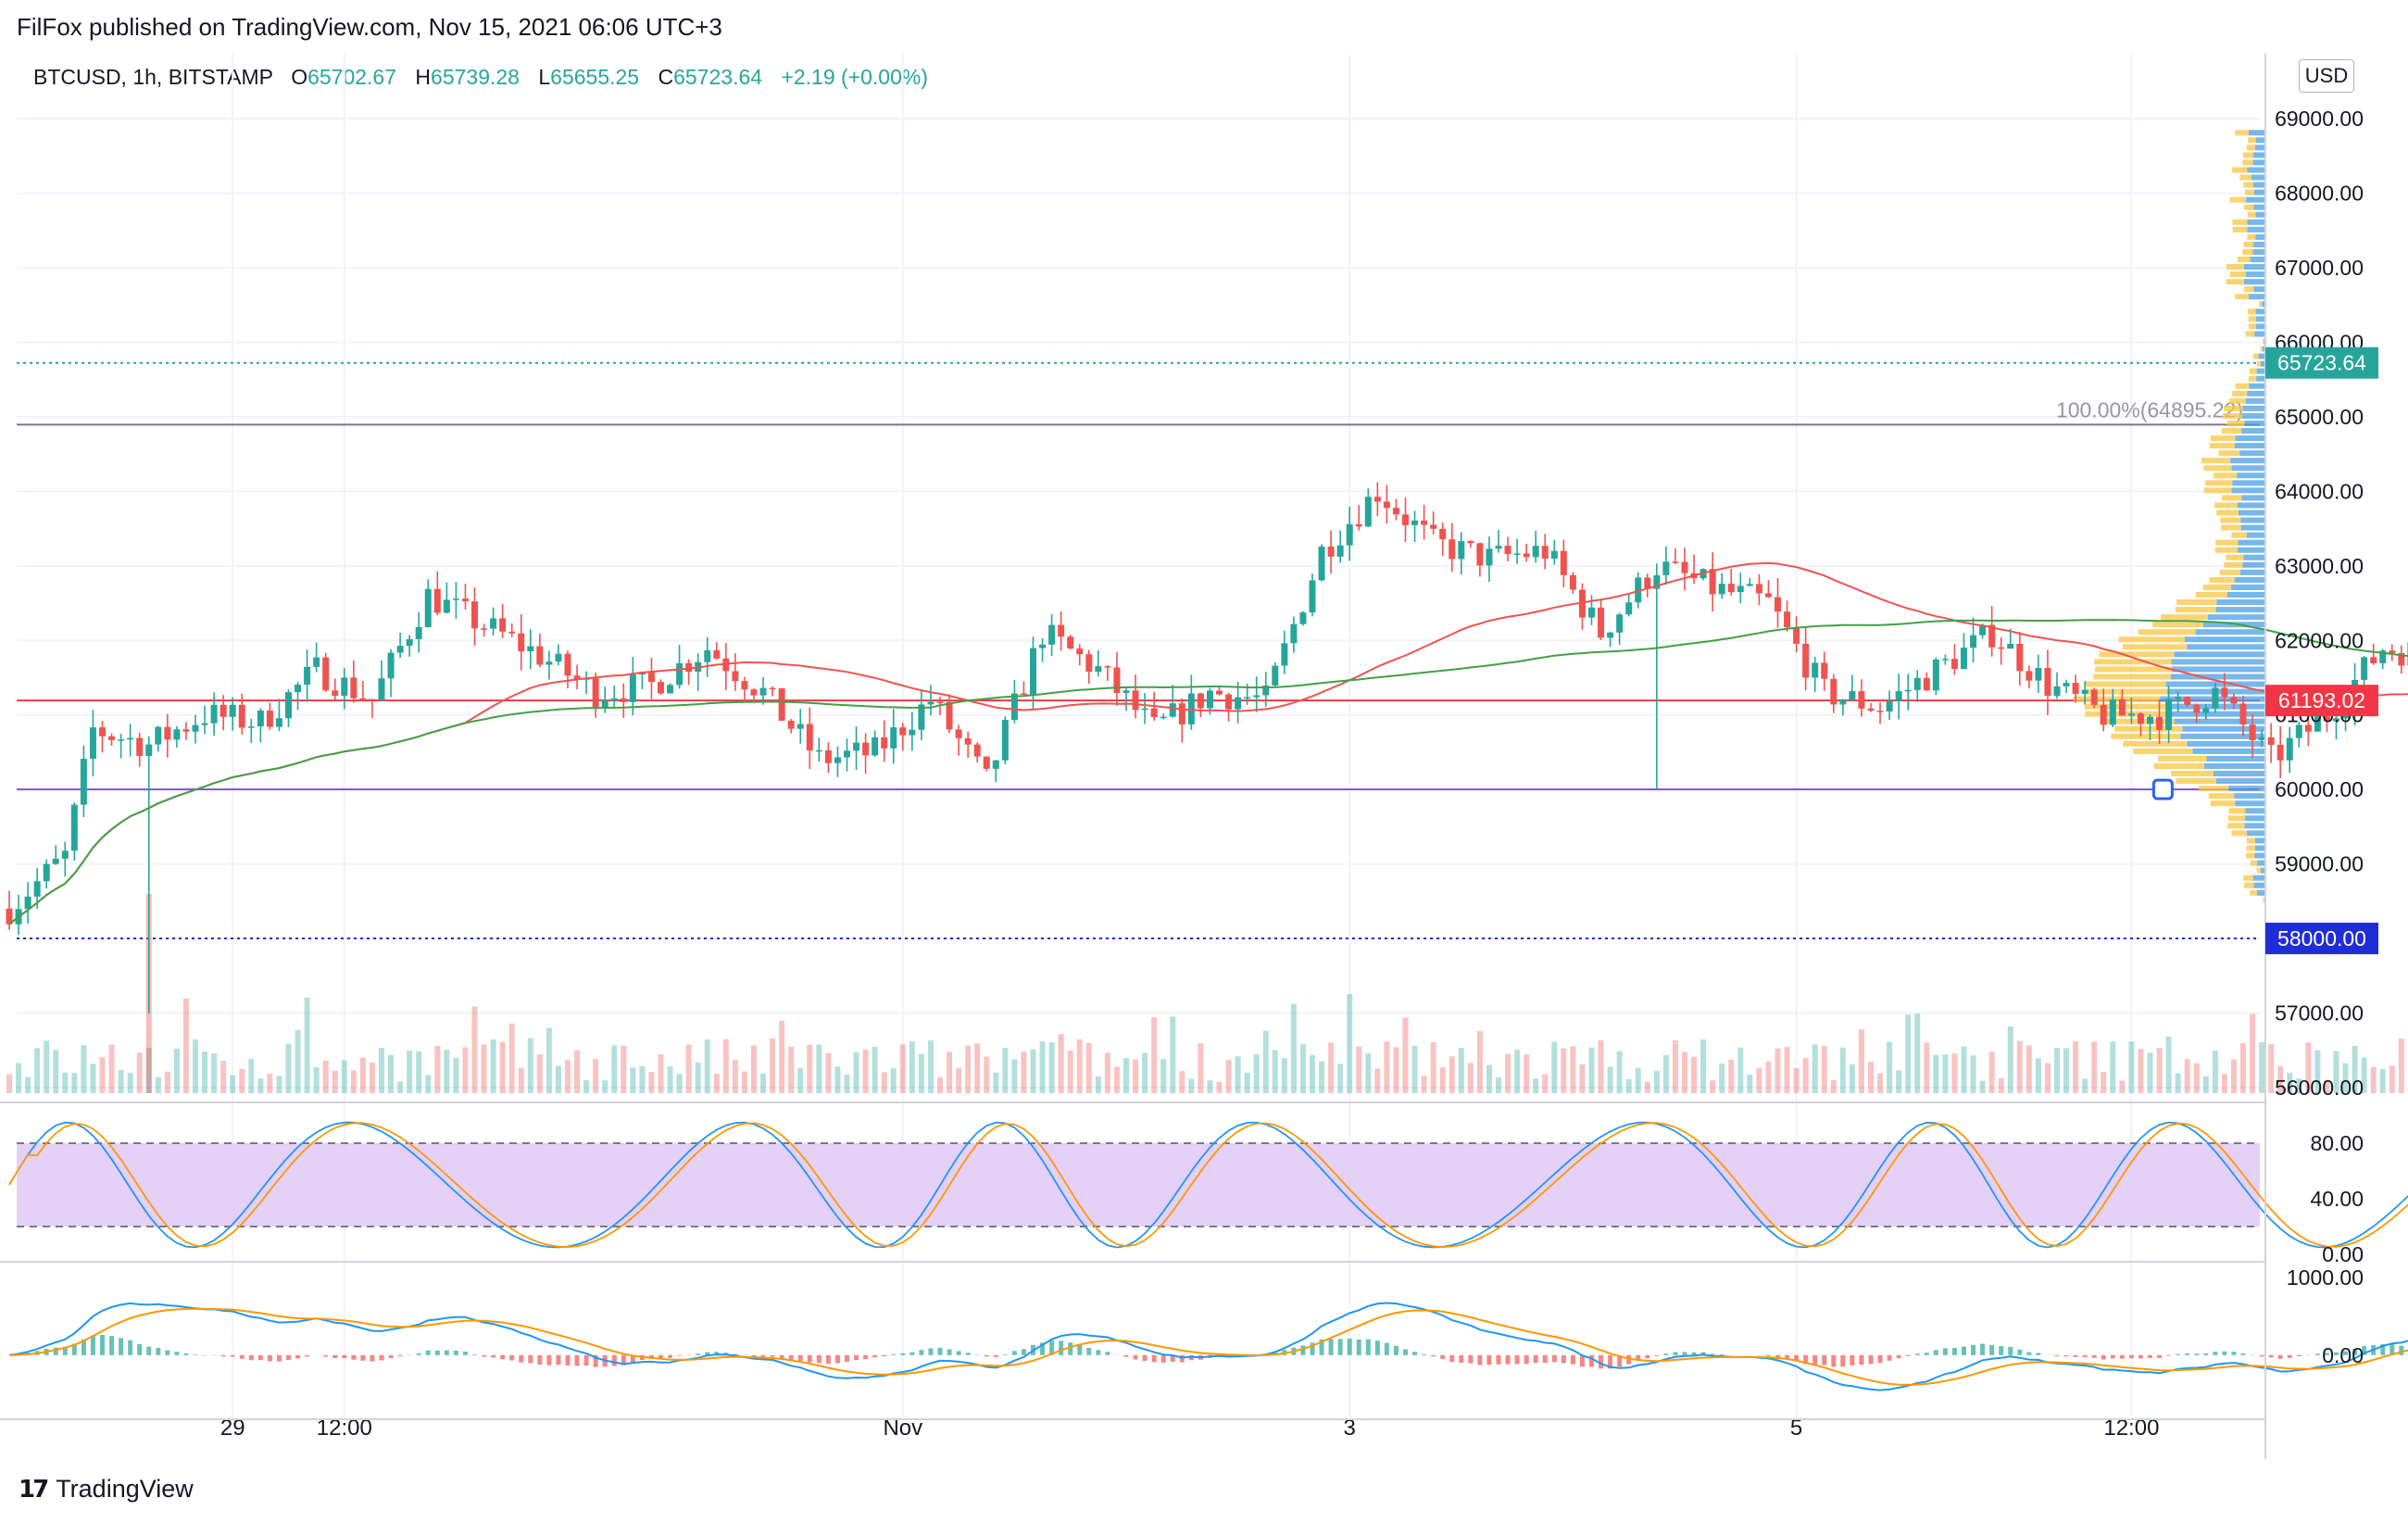 This screenshot has width=2408, height=1523. I want to click on volume-bars, so click(1207, 993).